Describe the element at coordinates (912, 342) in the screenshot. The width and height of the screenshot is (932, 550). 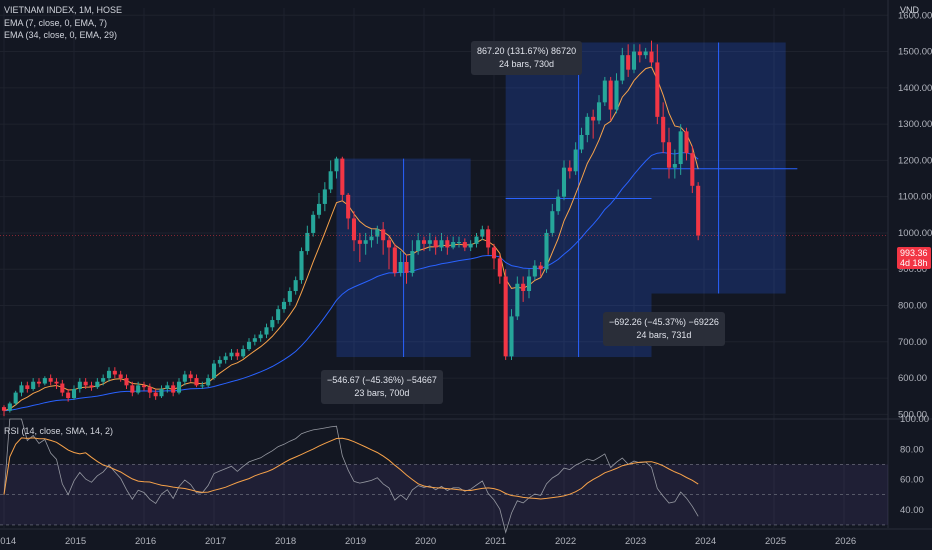
I see `price-tick-label: 700.00` at that location.